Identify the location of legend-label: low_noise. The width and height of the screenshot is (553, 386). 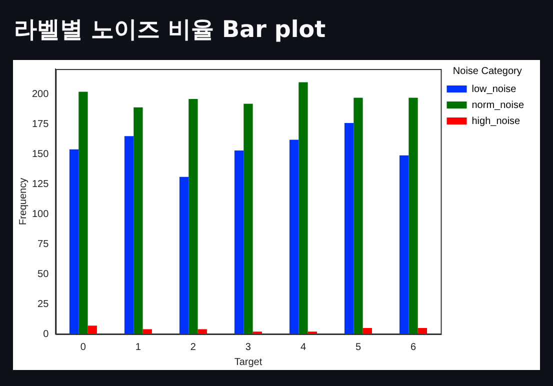
(494, 89).